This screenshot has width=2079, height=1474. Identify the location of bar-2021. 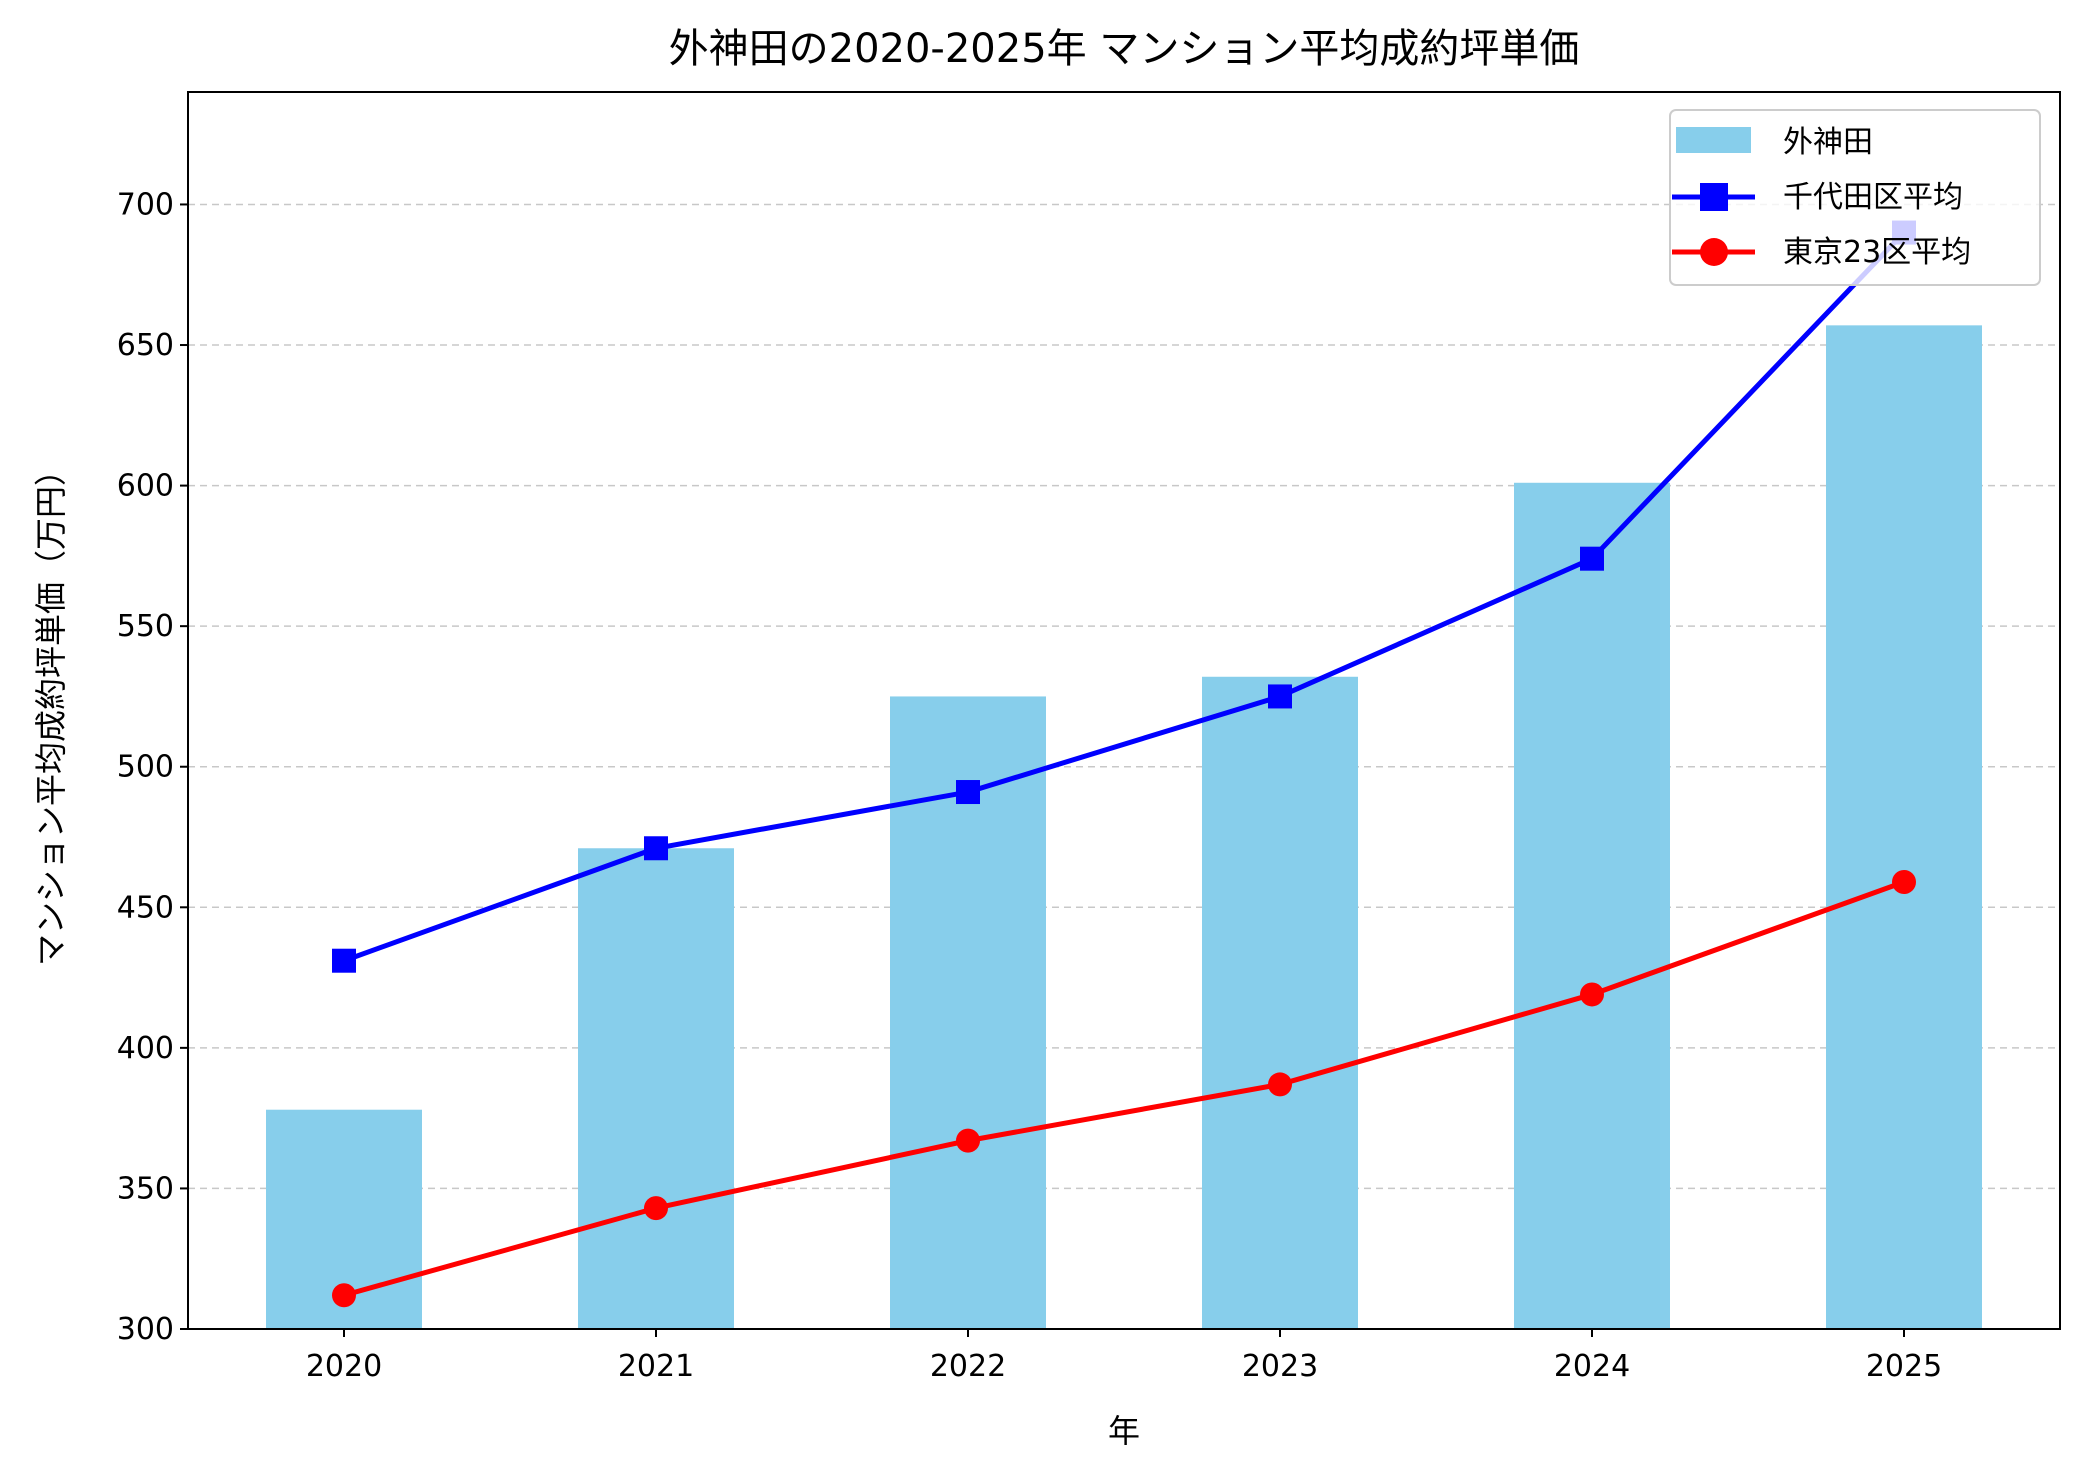
(656, 1088).